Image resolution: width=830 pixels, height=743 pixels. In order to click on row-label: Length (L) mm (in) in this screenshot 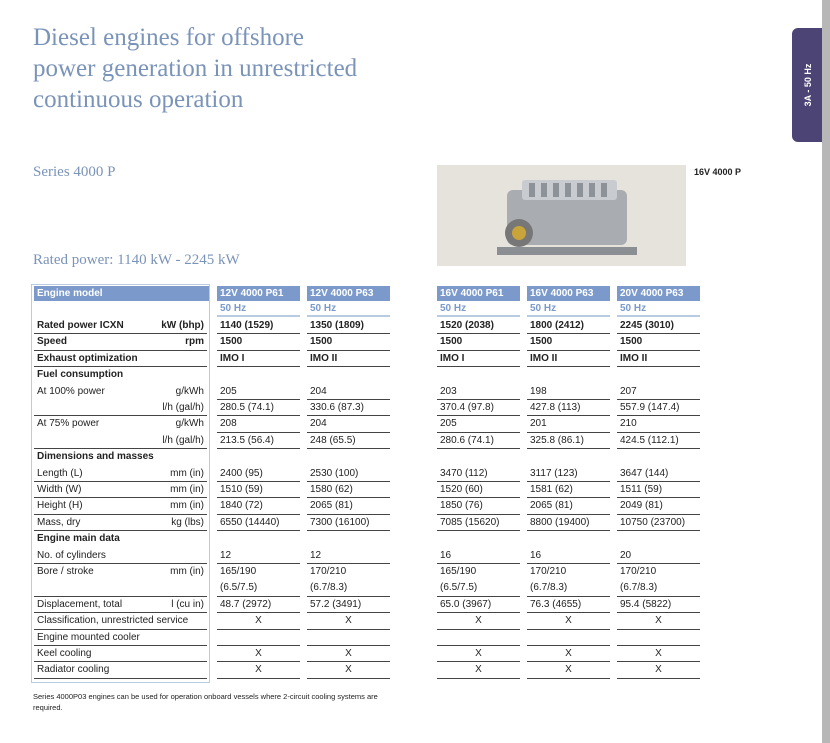, I will do `click(120, 474)`.